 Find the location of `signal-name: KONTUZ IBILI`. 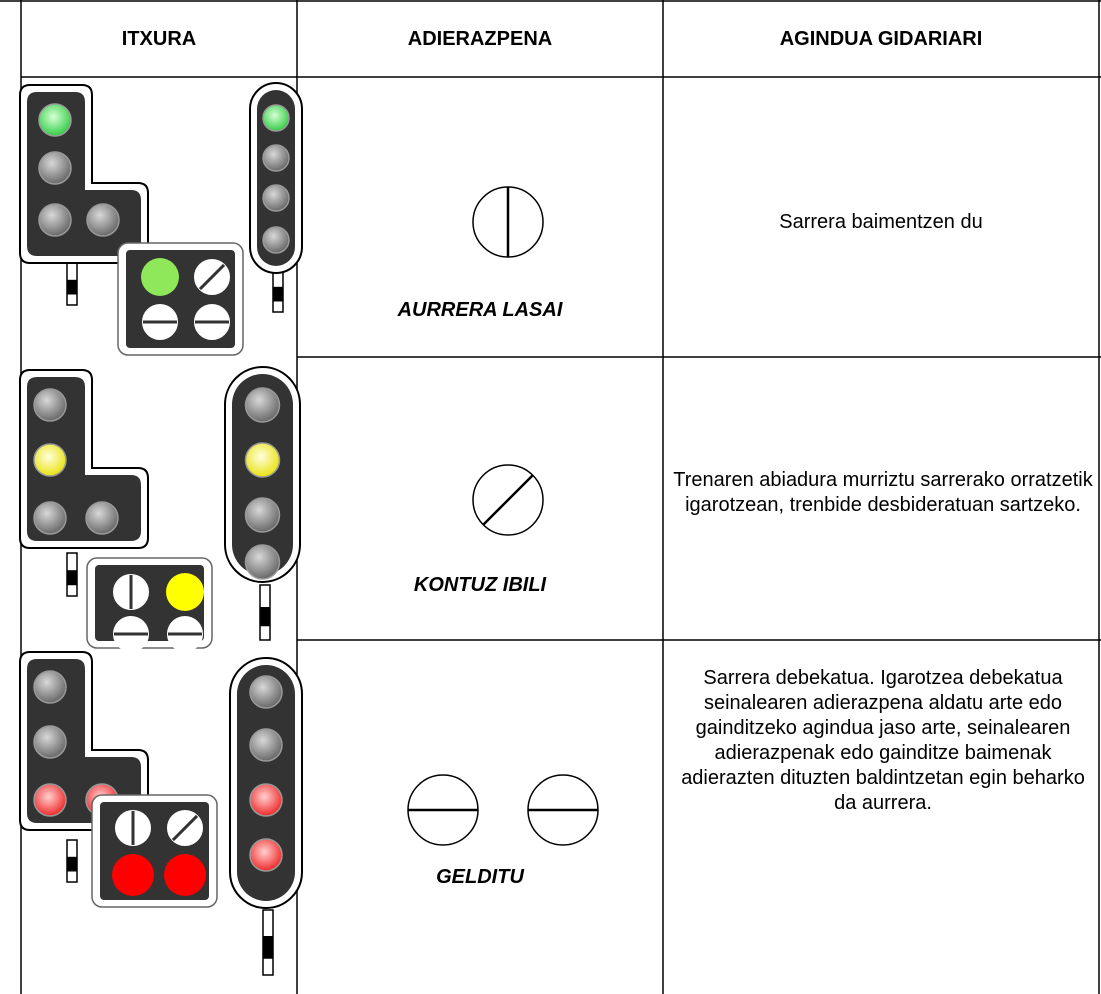

signal-name: KONTUZ IBILI is located at coordinates (480, 585).